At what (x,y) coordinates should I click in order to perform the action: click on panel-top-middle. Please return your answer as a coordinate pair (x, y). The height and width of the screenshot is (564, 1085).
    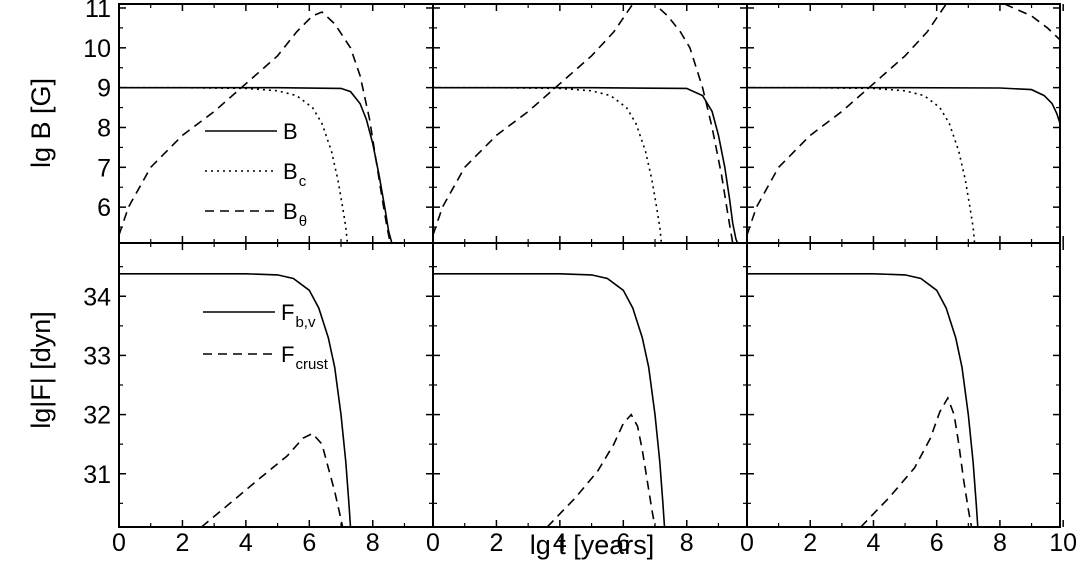
    Looking at the image, I should click on (590, 123).